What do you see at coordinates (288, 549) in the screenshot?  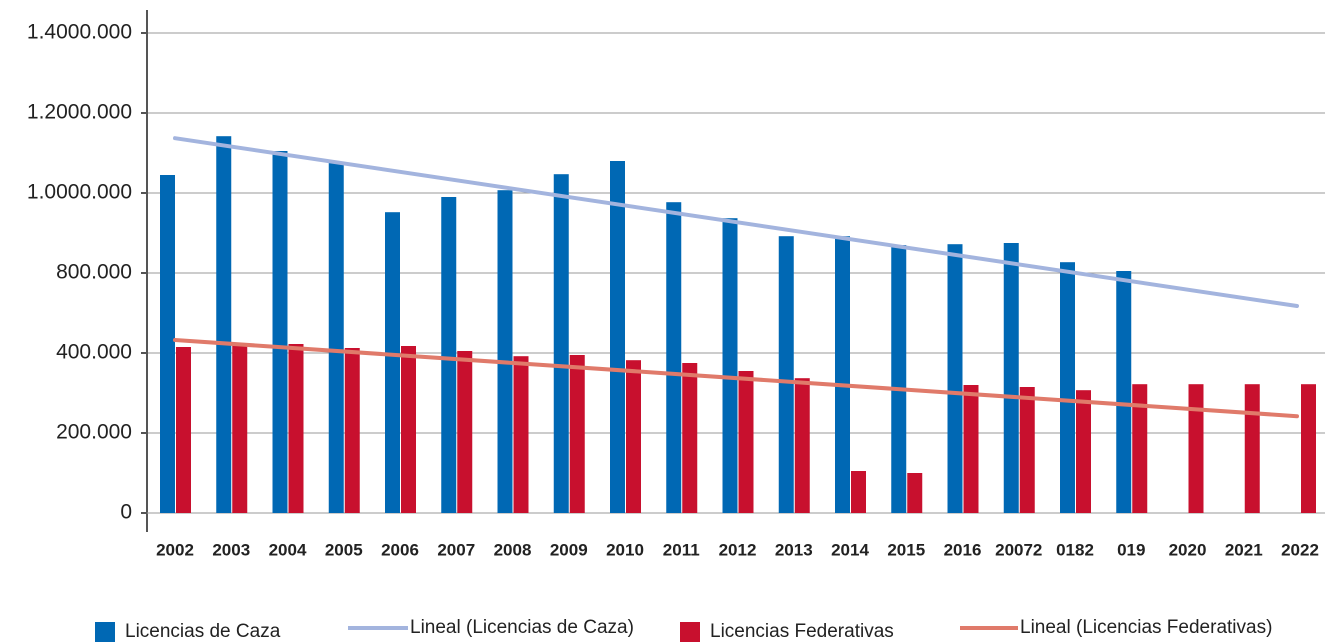 I see `x-tick-label: 2004` at bounding box center [288, 549].